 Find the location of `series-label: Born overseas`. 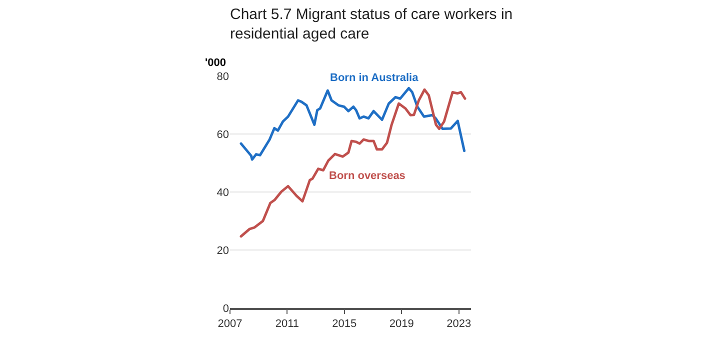

series-label: Born overseas is located at coordinates (367, 176).